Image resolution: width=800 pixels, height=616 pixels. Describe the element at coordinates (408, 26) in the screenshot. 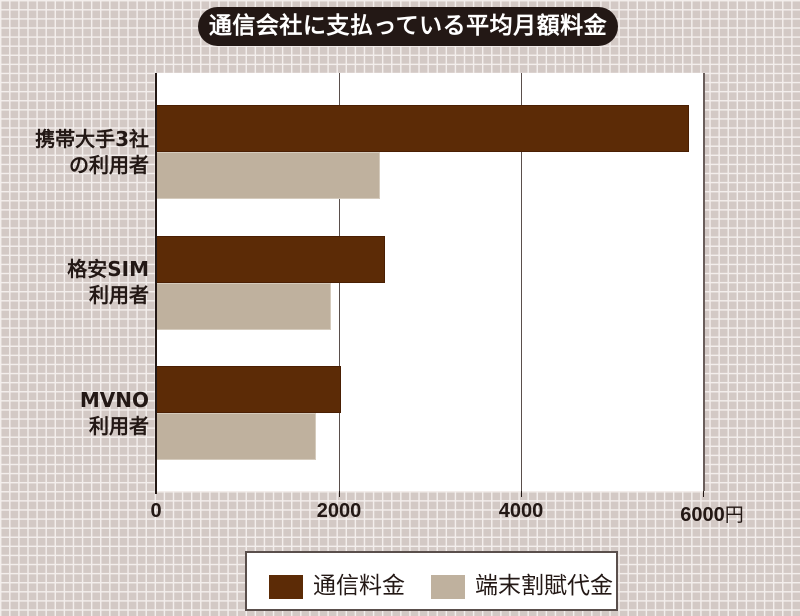

I see `chart-title: 通信会社に支払っている平均月額料金` at that location.